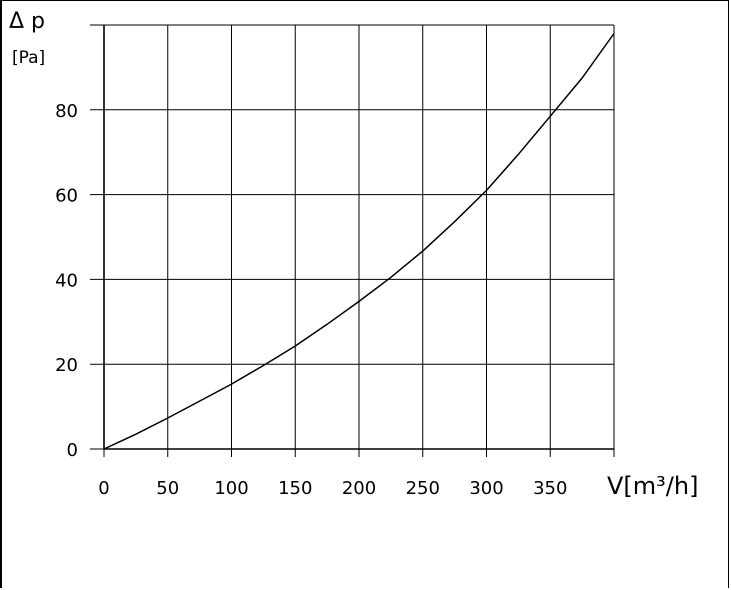 This screenshot has height=590, width=731. What do you see at coordinates (486, 488) in the screenshot?
I see `x-tick-label: 300` at bounding box center [486, 488].